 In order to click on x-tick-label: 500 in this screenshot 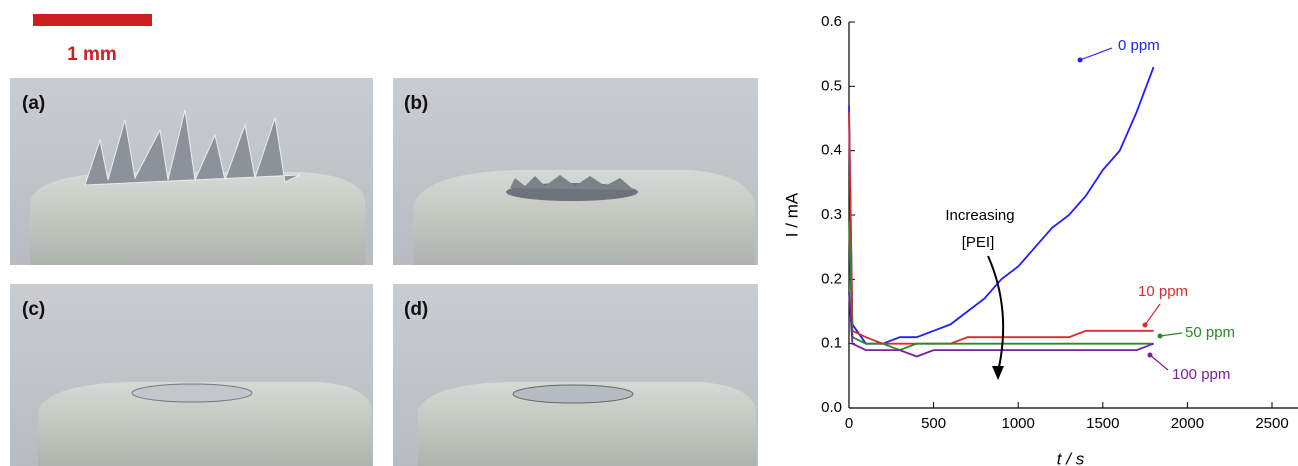, I will do `click(933, 423)`.